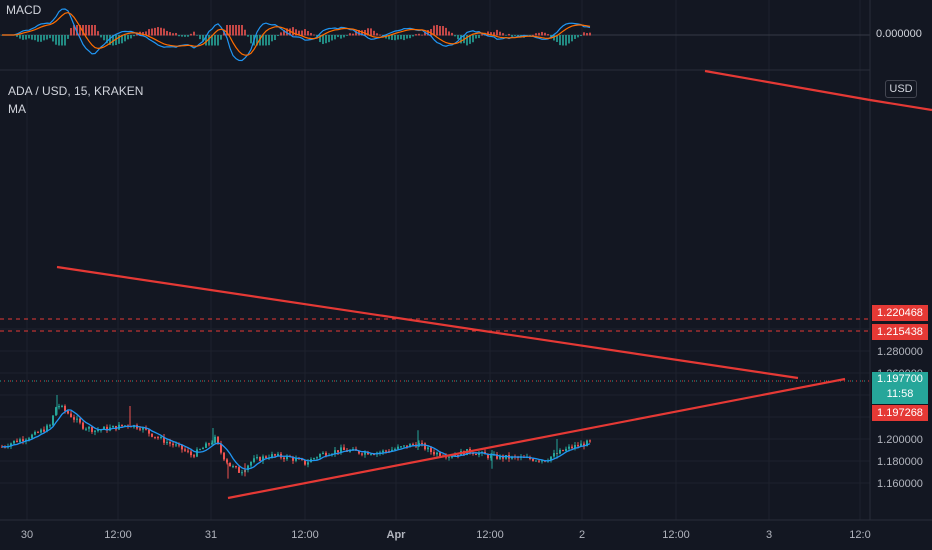 Image resolution: width=932 pixels, height=550 pixels. I want to click on x-tick-label: 2, so click(582, 535).